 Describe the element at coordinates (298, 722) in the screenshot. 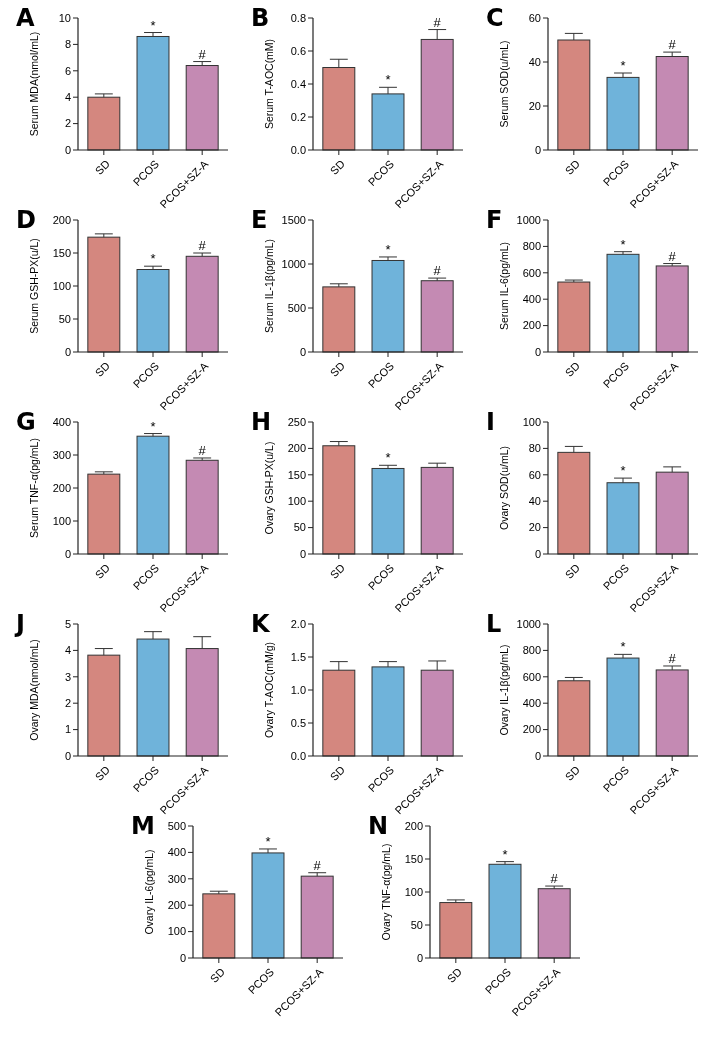

I see `y-tick-label: 0.5` at that location.